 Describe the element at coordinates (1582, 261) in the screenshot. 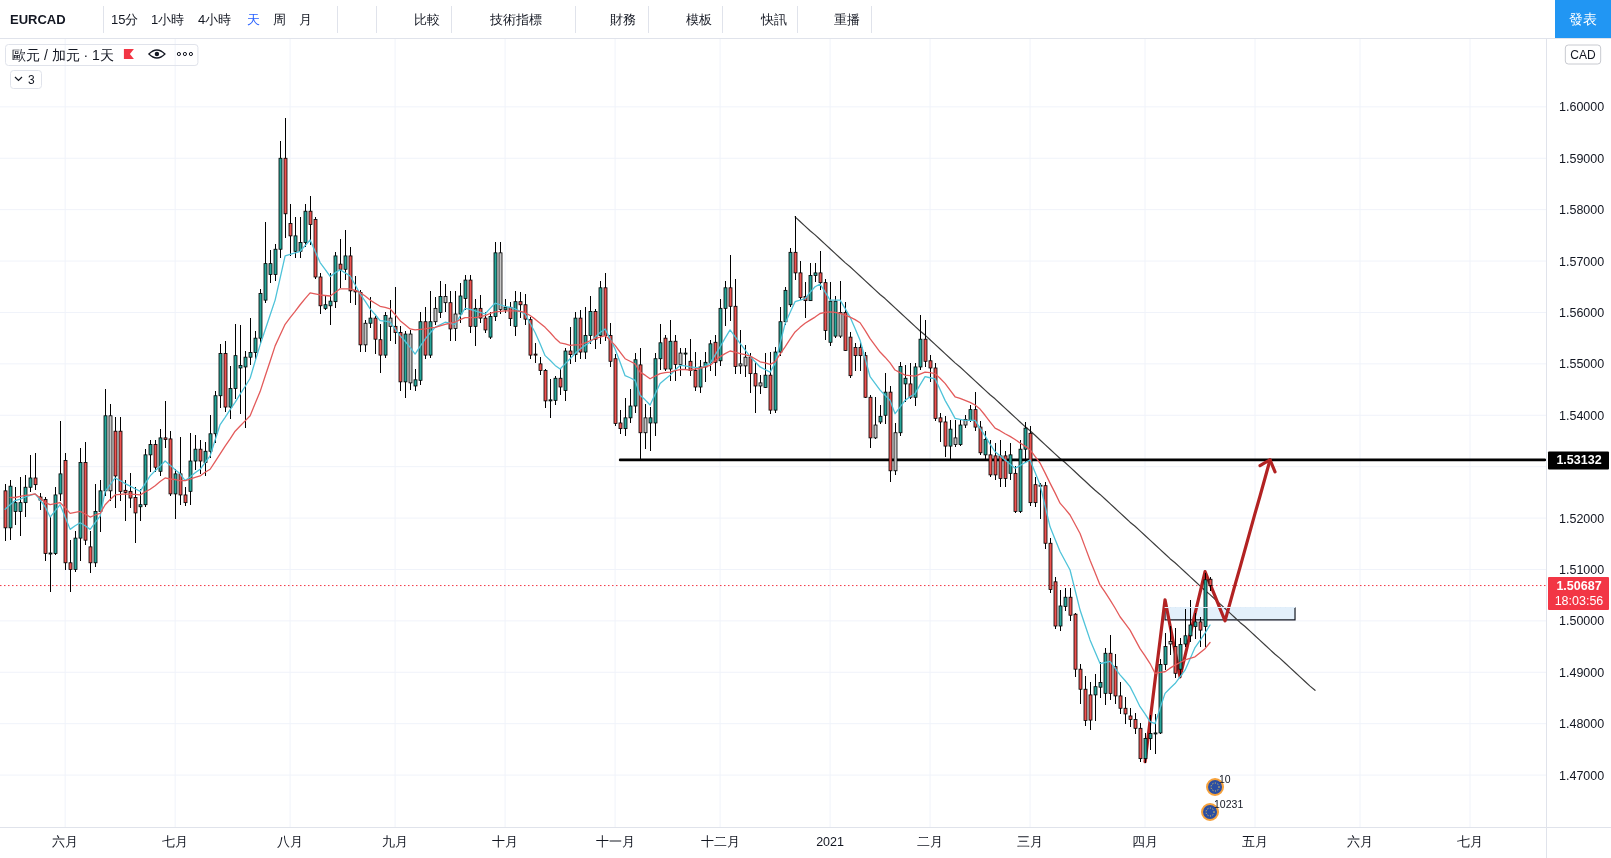

I see `y-tick-label: 1.57000` at that location.